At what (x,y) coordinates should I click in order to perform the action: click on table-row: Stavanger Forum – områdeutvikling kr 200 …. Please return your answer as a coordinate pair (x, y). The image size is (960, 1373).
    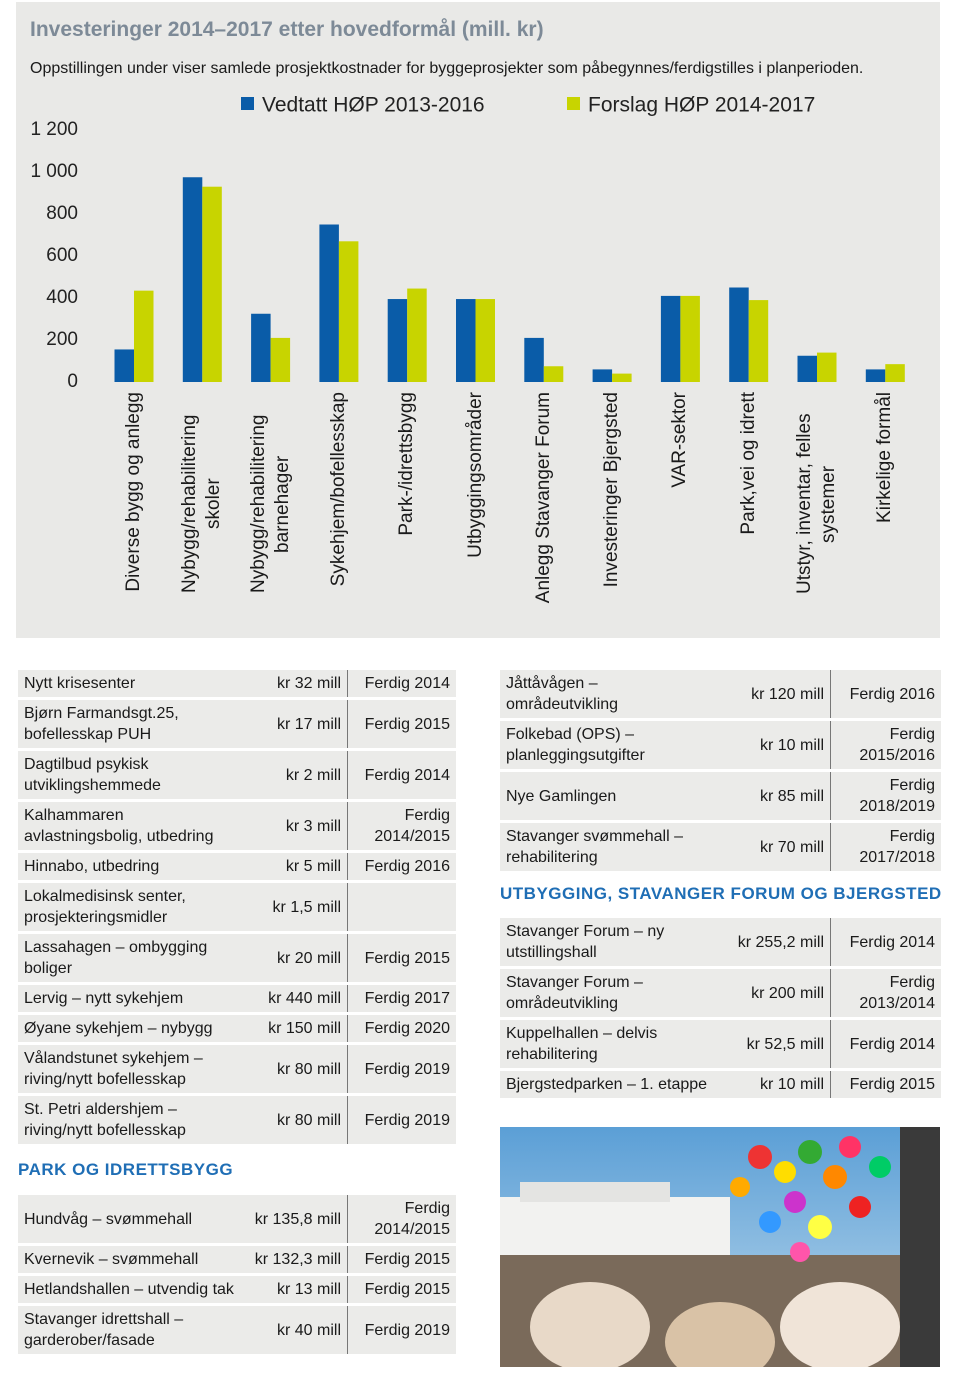
    Looking at the image, I should click on (720, 993).